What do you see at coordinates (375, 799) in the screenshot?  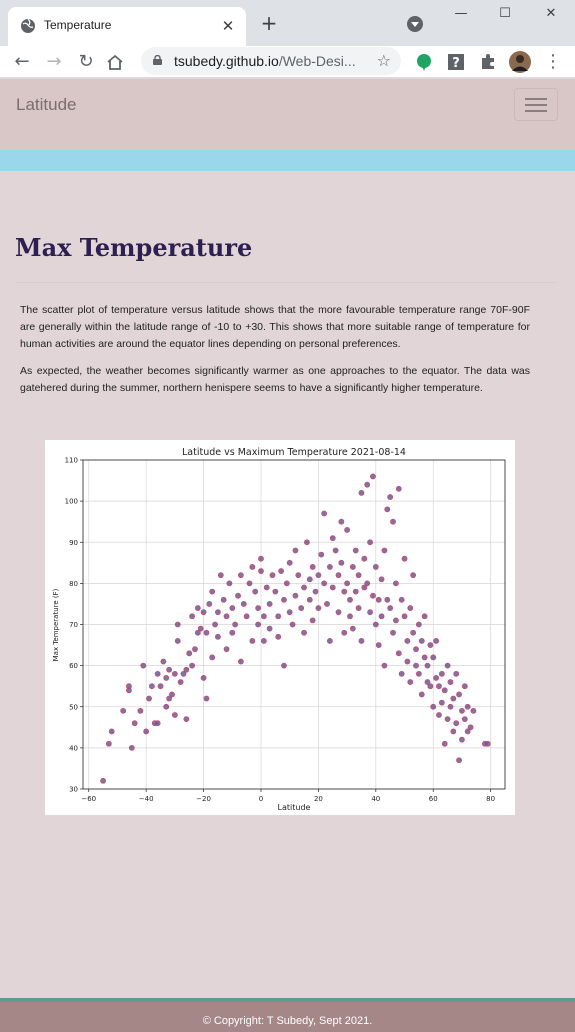 I see `x-tick-label: 40` at bounding box center [375, 799].